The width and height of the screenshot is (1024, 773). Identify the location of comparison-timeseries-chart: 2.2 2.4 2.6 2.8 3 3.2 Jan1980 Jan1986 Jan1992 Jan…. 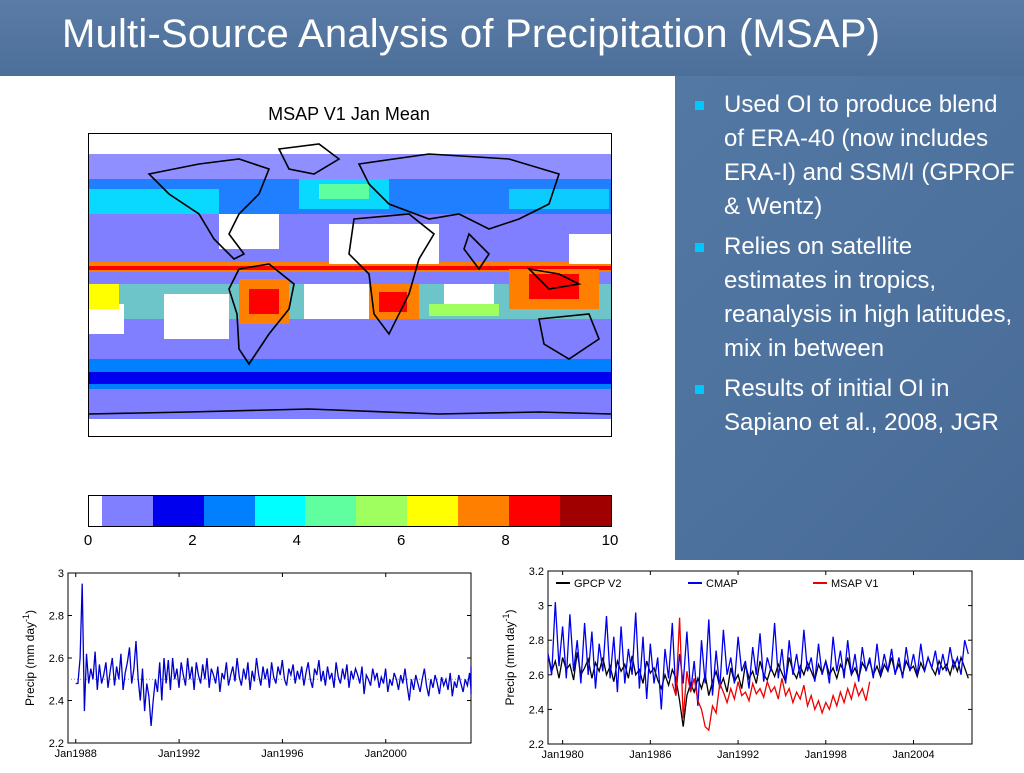
(741, 666).